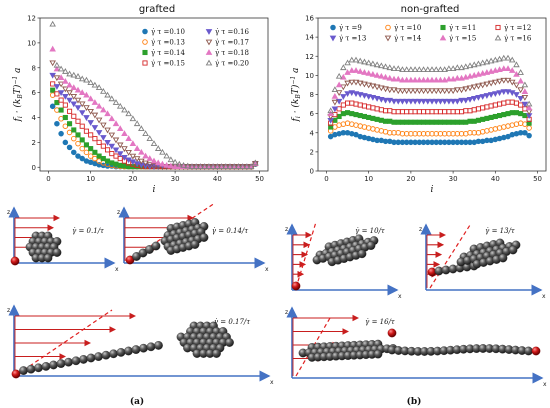  Describe the element at coordinates (309, 38) in the screenshot. I see `y-tick-label: 14` at that location.